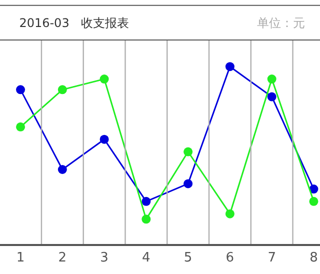 Image resolution: width=320 pixels, height=274 pixels. What do you see at coordinates (281, 23) in the screenshot?
I see `text: 单位：元` at bounding box center [281, 23].